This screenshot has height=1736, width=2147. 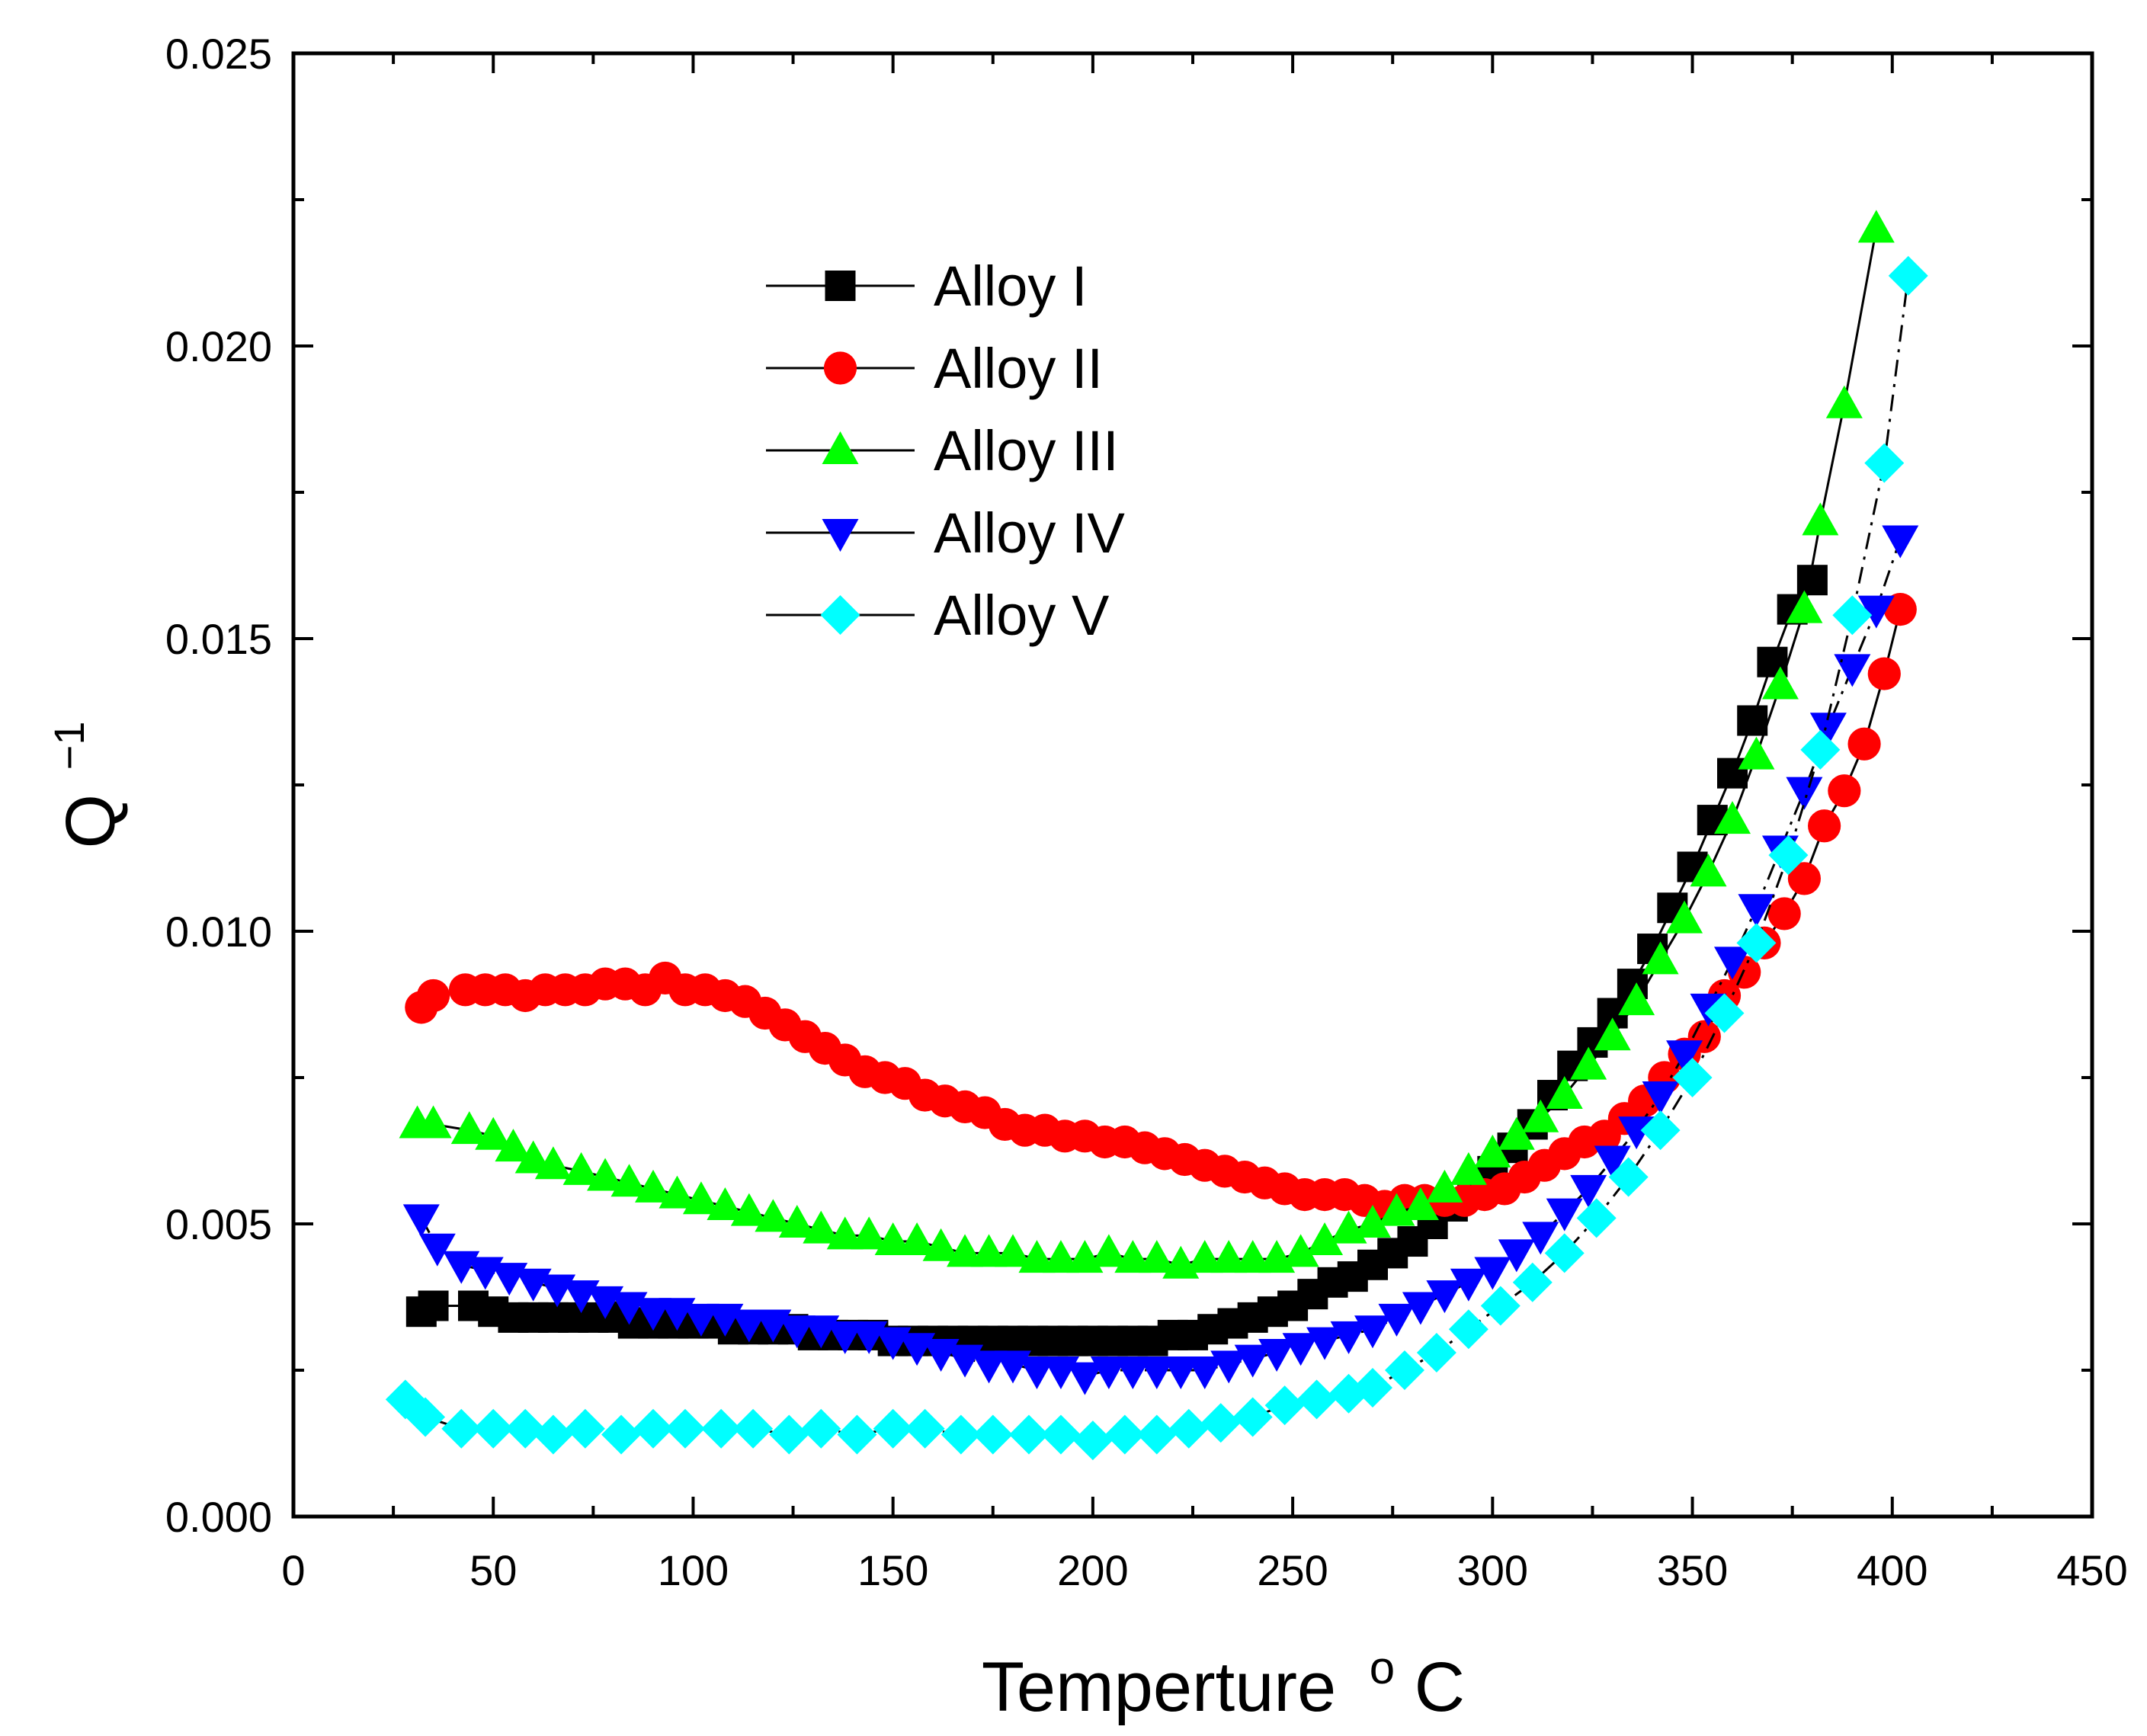 I want to click on y-axis-title-text: Q, so click(x=91, y=821).